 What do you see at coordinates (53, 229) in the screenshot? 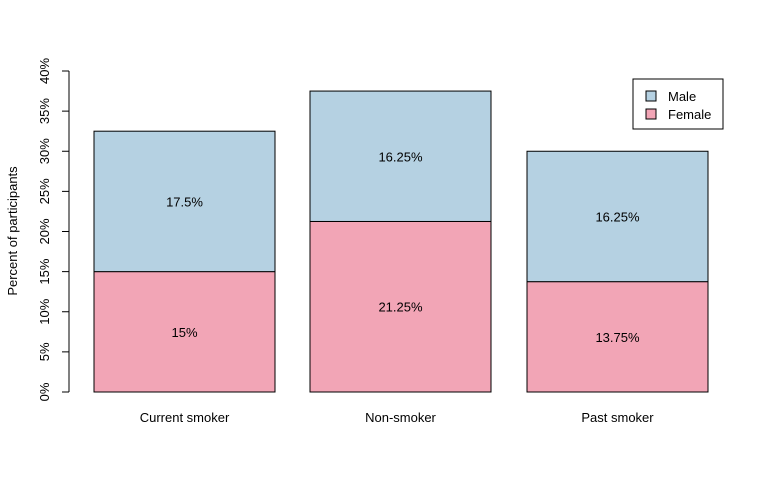
I see `y-axis: 0% 5% 10% 15% 20% 25% 30% 35% 40%` at bounding box center [53, 229].